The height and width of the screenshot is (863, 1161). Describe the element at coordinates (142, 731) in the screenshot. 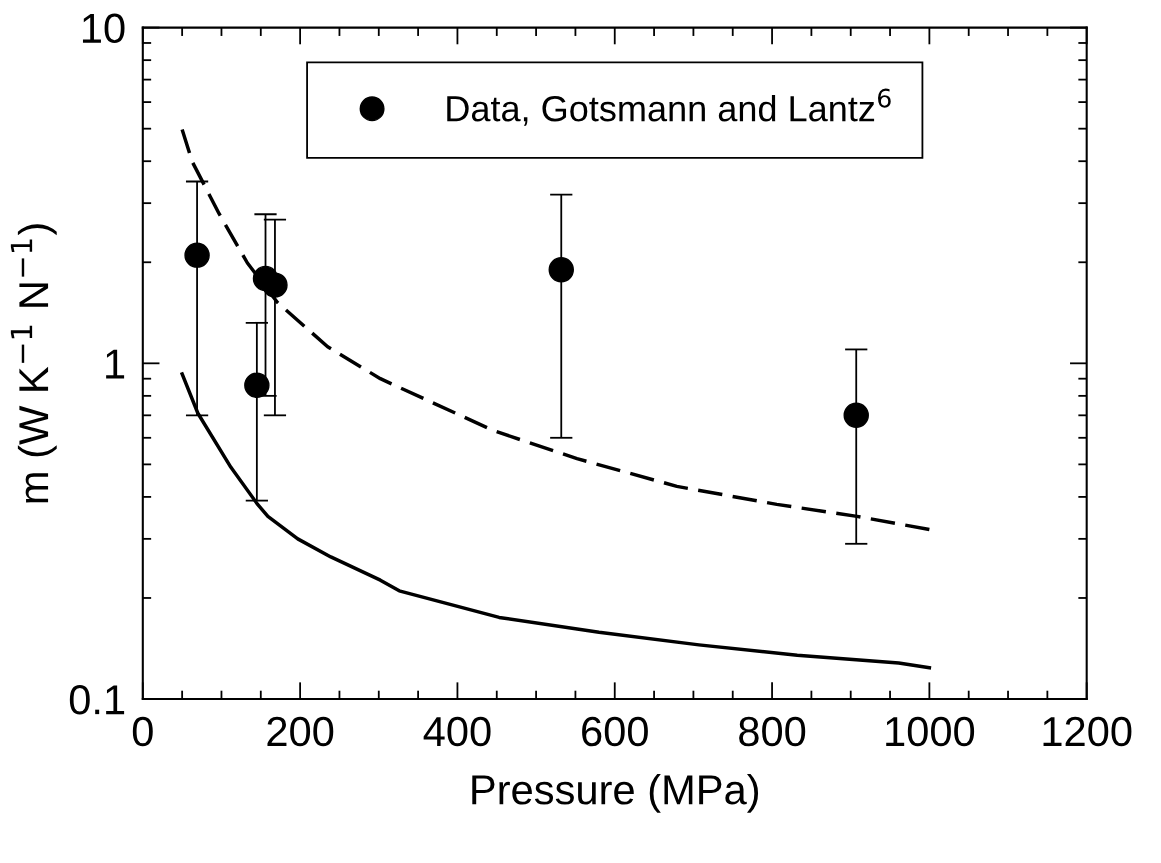

I see `x-tick-label: 0` at that location.